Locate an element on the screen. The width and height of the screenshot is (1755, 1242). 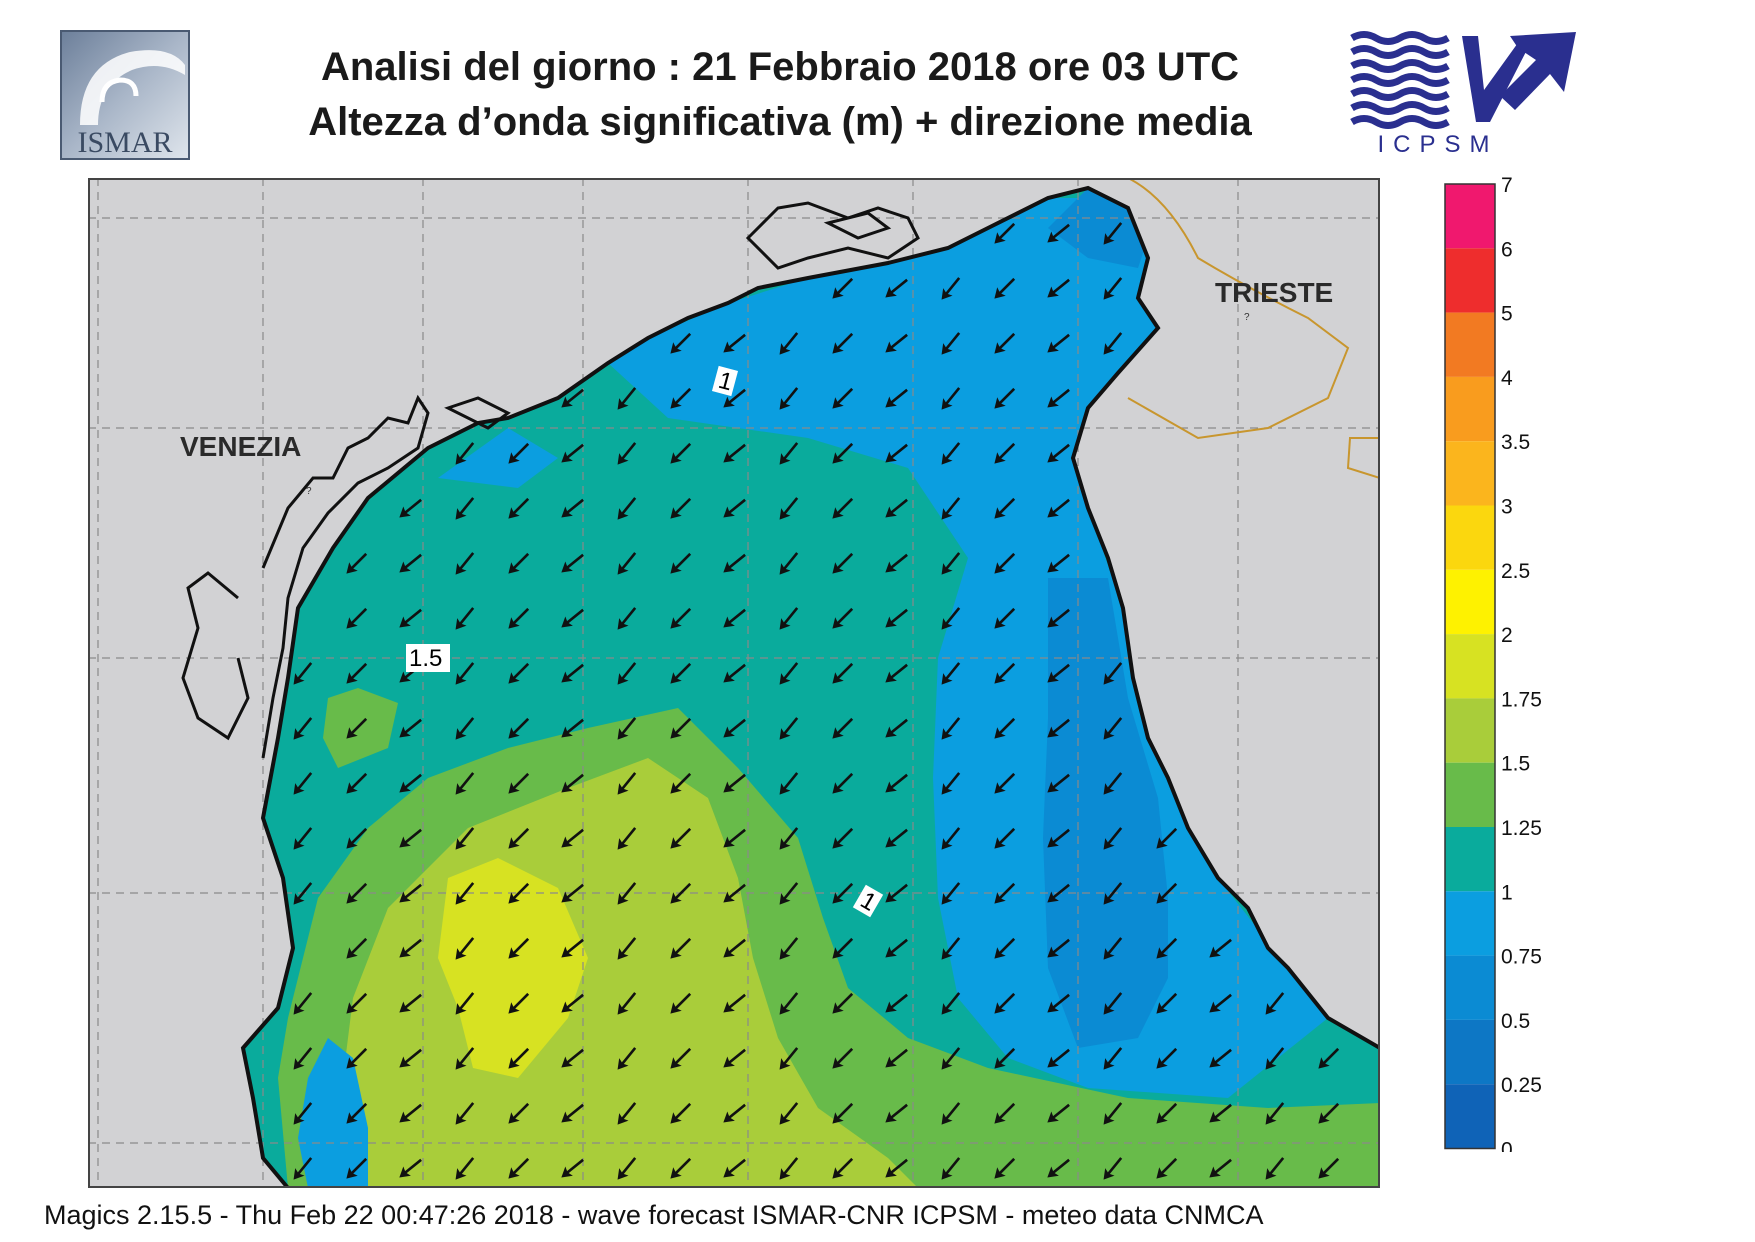
legend-label: 2.5 is located at coordinates (1515, 571).